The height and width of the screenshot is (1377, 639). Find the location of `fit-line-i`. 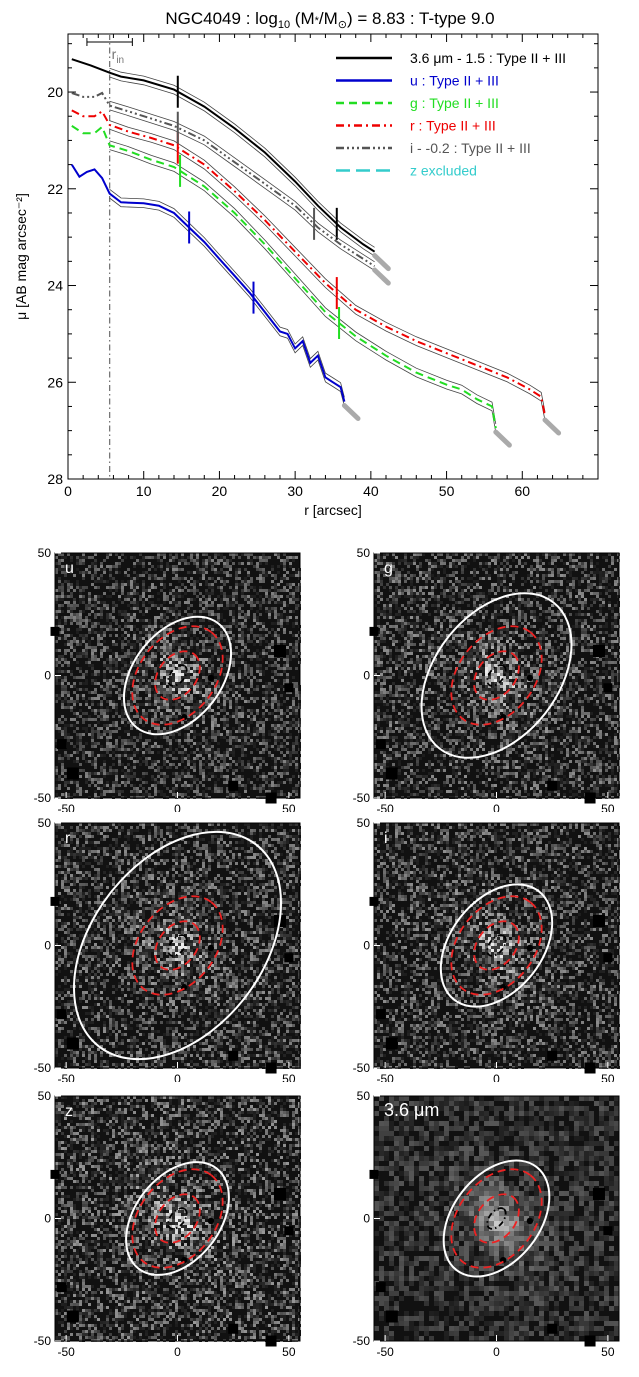

fit-line-i is located at coordinates (242, 181).